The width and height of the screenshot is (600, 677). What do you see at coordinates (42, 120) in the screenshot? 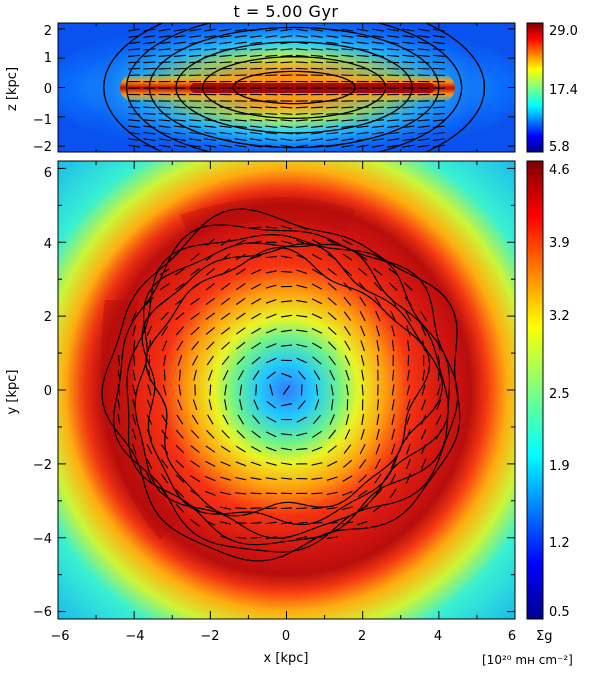
I see `edge-on-ytick-label: −1` at bounding box center [42, 120].